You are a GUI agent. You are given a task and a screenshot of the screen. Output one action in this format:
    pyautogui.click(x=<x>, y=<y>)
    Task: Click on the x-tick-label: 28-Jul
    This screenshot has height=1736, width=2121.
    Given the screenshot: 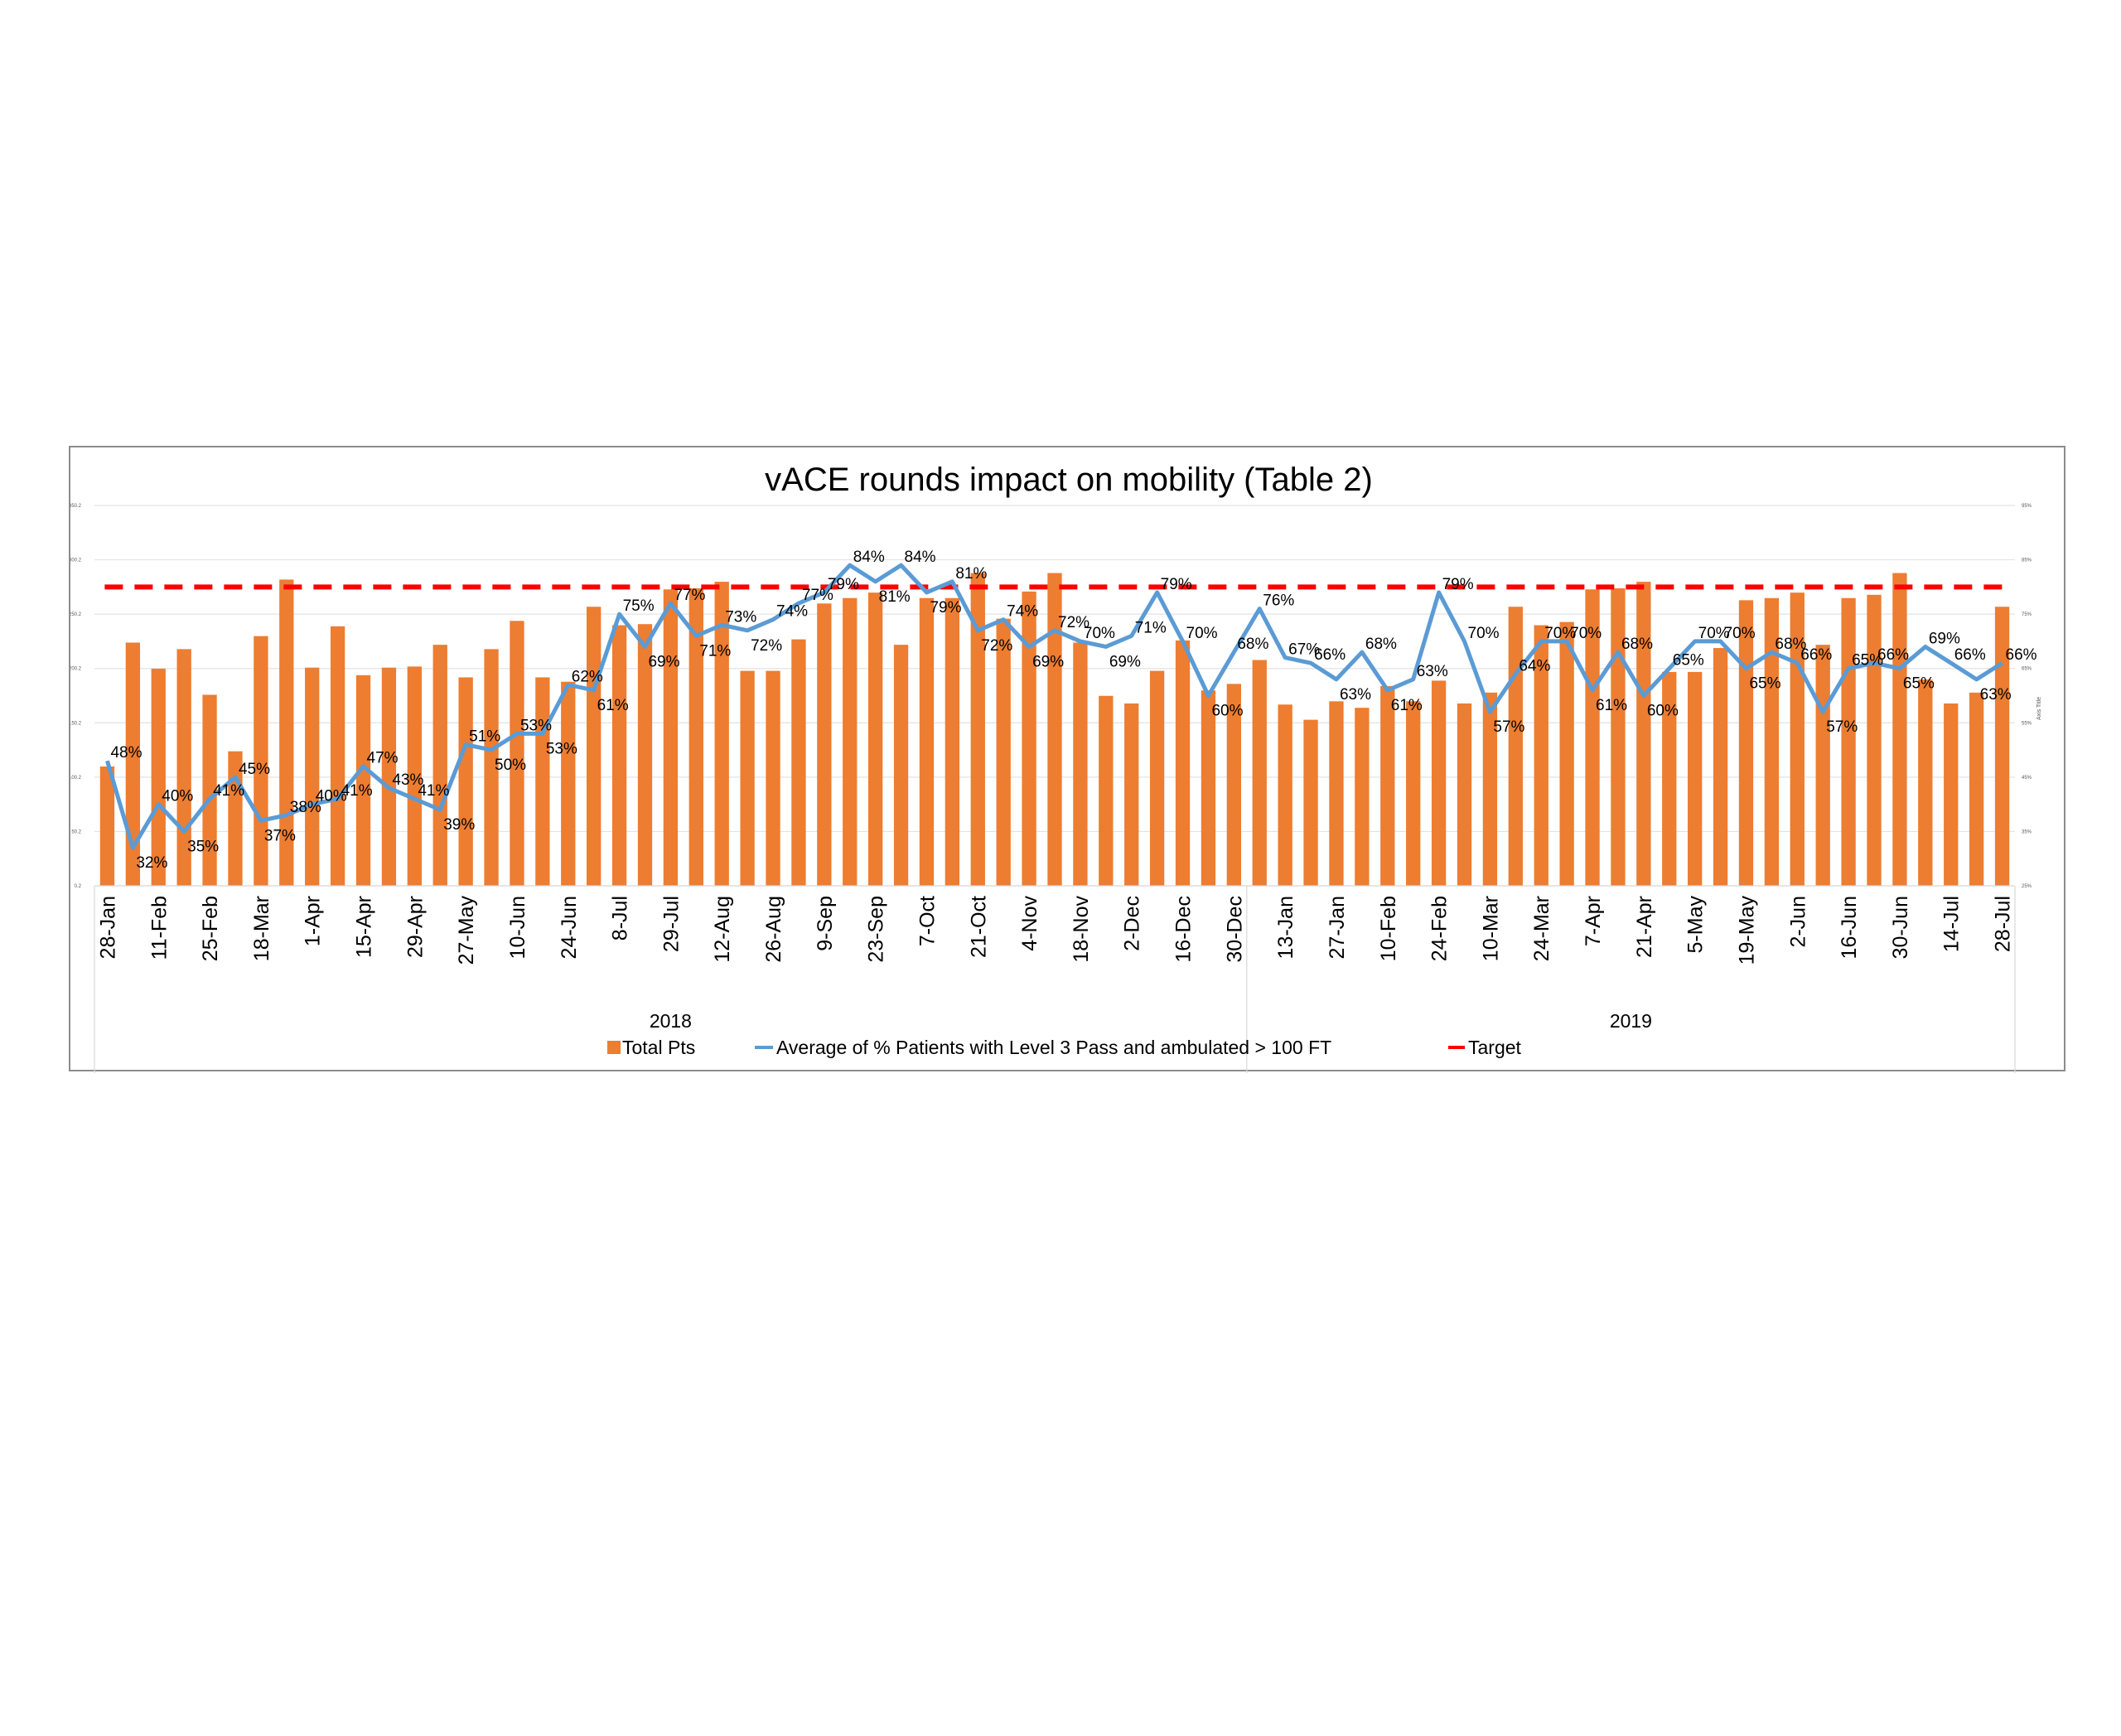 What is the action you would take?
    pyautogui.click(x=2003, y=924)
    